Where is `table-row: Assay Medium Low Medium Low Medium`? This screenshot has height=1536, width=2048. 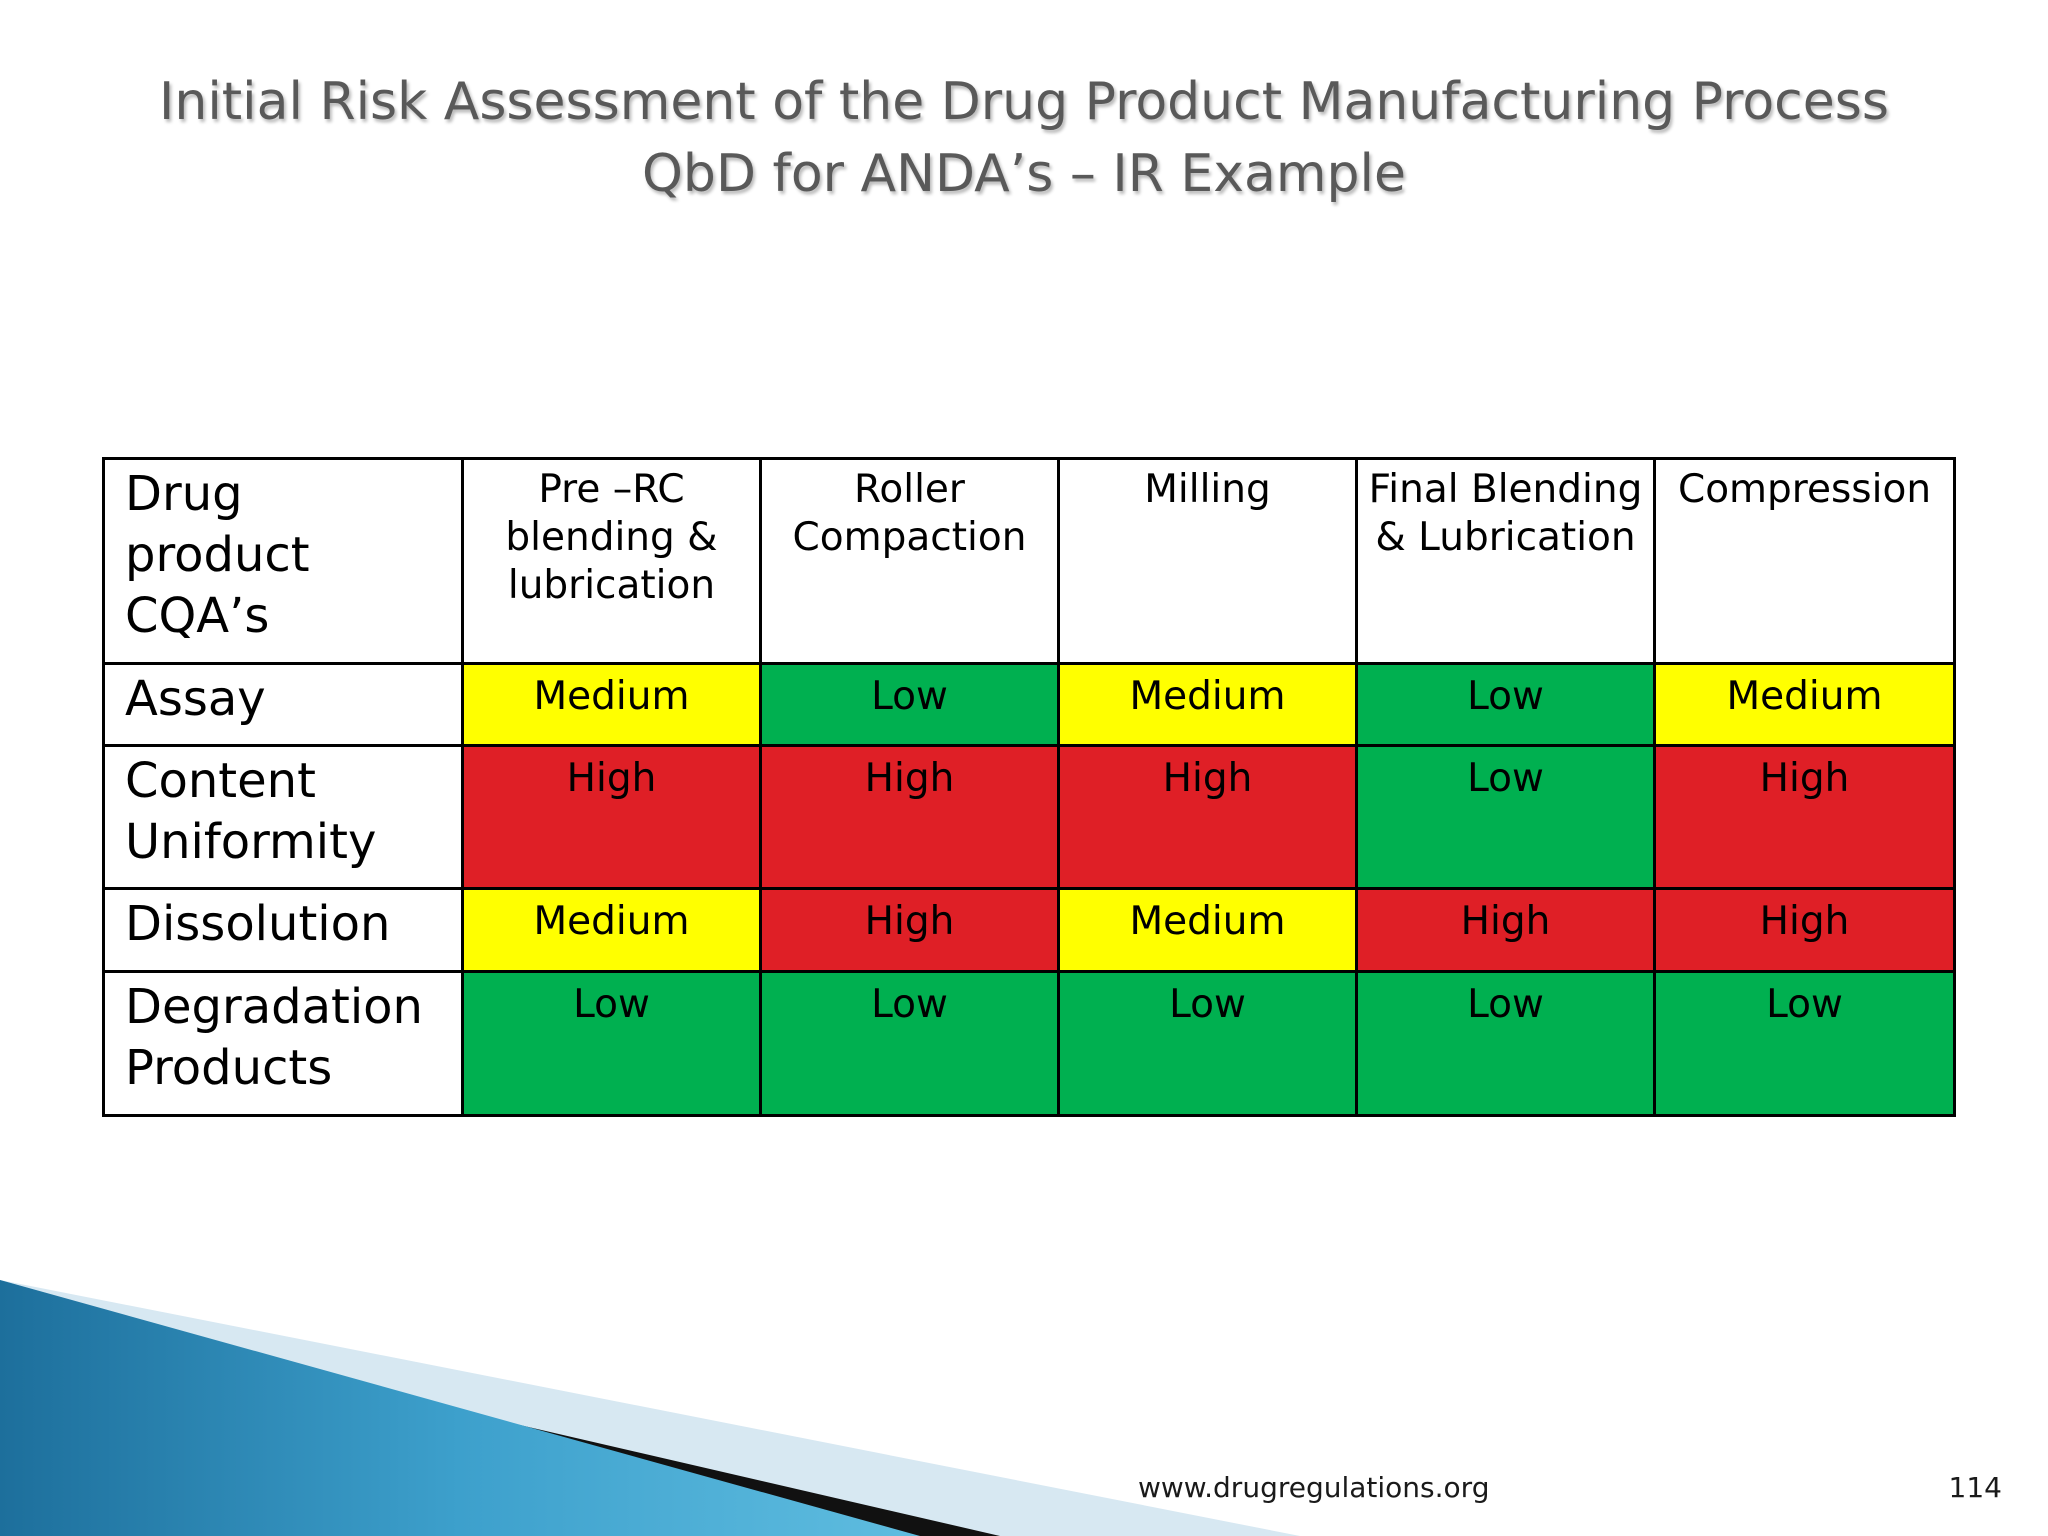 table-row: Assay Medium Low Medium Low Medium is located at coordinates (1029, 704).